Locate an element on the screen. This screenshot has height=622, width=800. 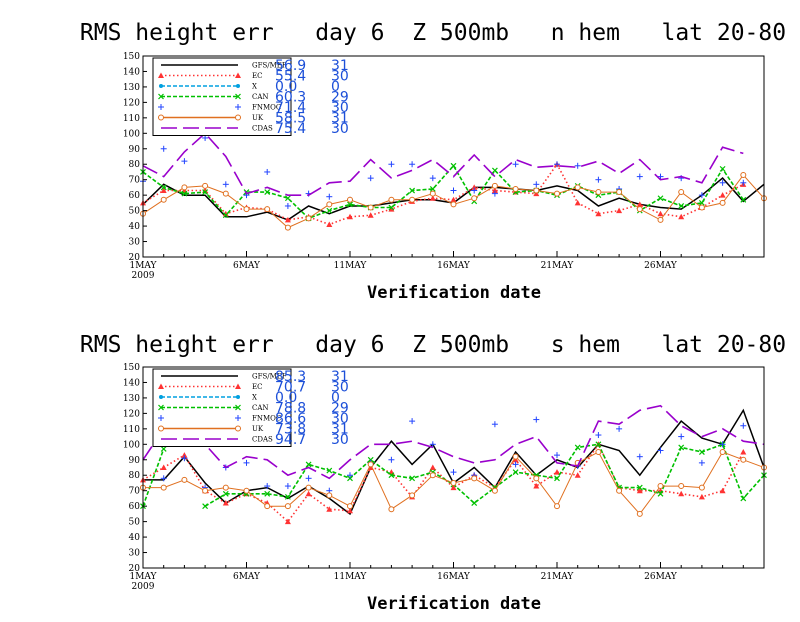
legend-mean: 58.5 is located at coordinates (290, 119).